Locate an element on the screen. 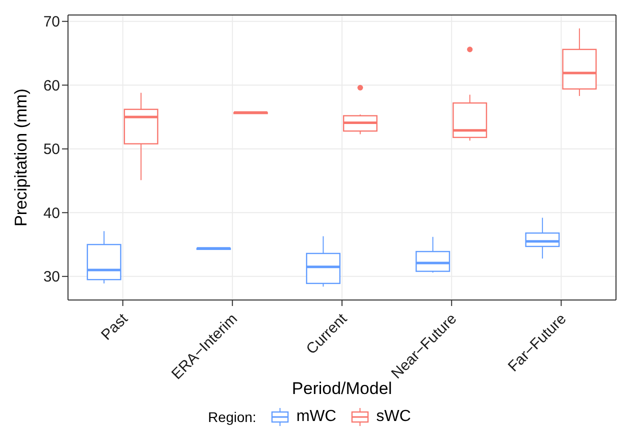 This screenshot has width=633, height=438. y-tick-label: 50 is located at coordinates (51, 149).